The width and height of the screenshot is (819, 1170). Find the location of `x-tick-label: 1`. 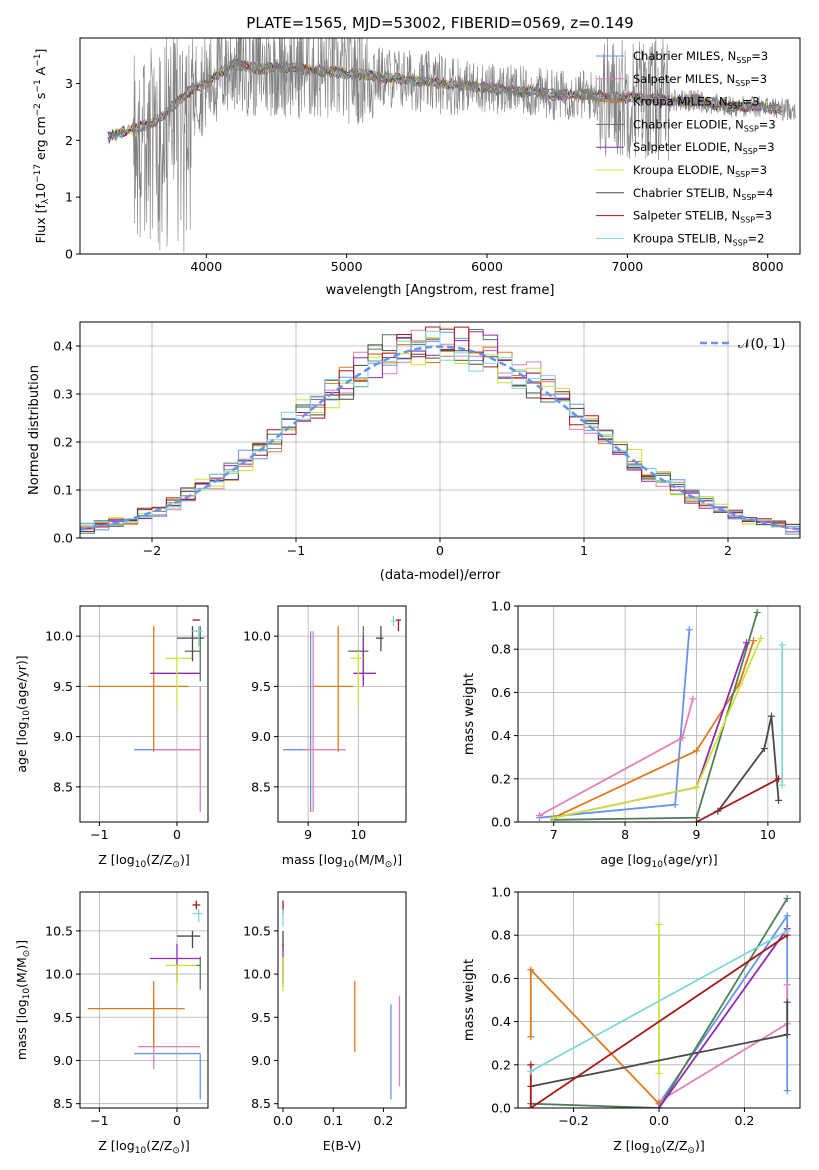

x-tick-label: 1 is located at coordinates (584, 550).